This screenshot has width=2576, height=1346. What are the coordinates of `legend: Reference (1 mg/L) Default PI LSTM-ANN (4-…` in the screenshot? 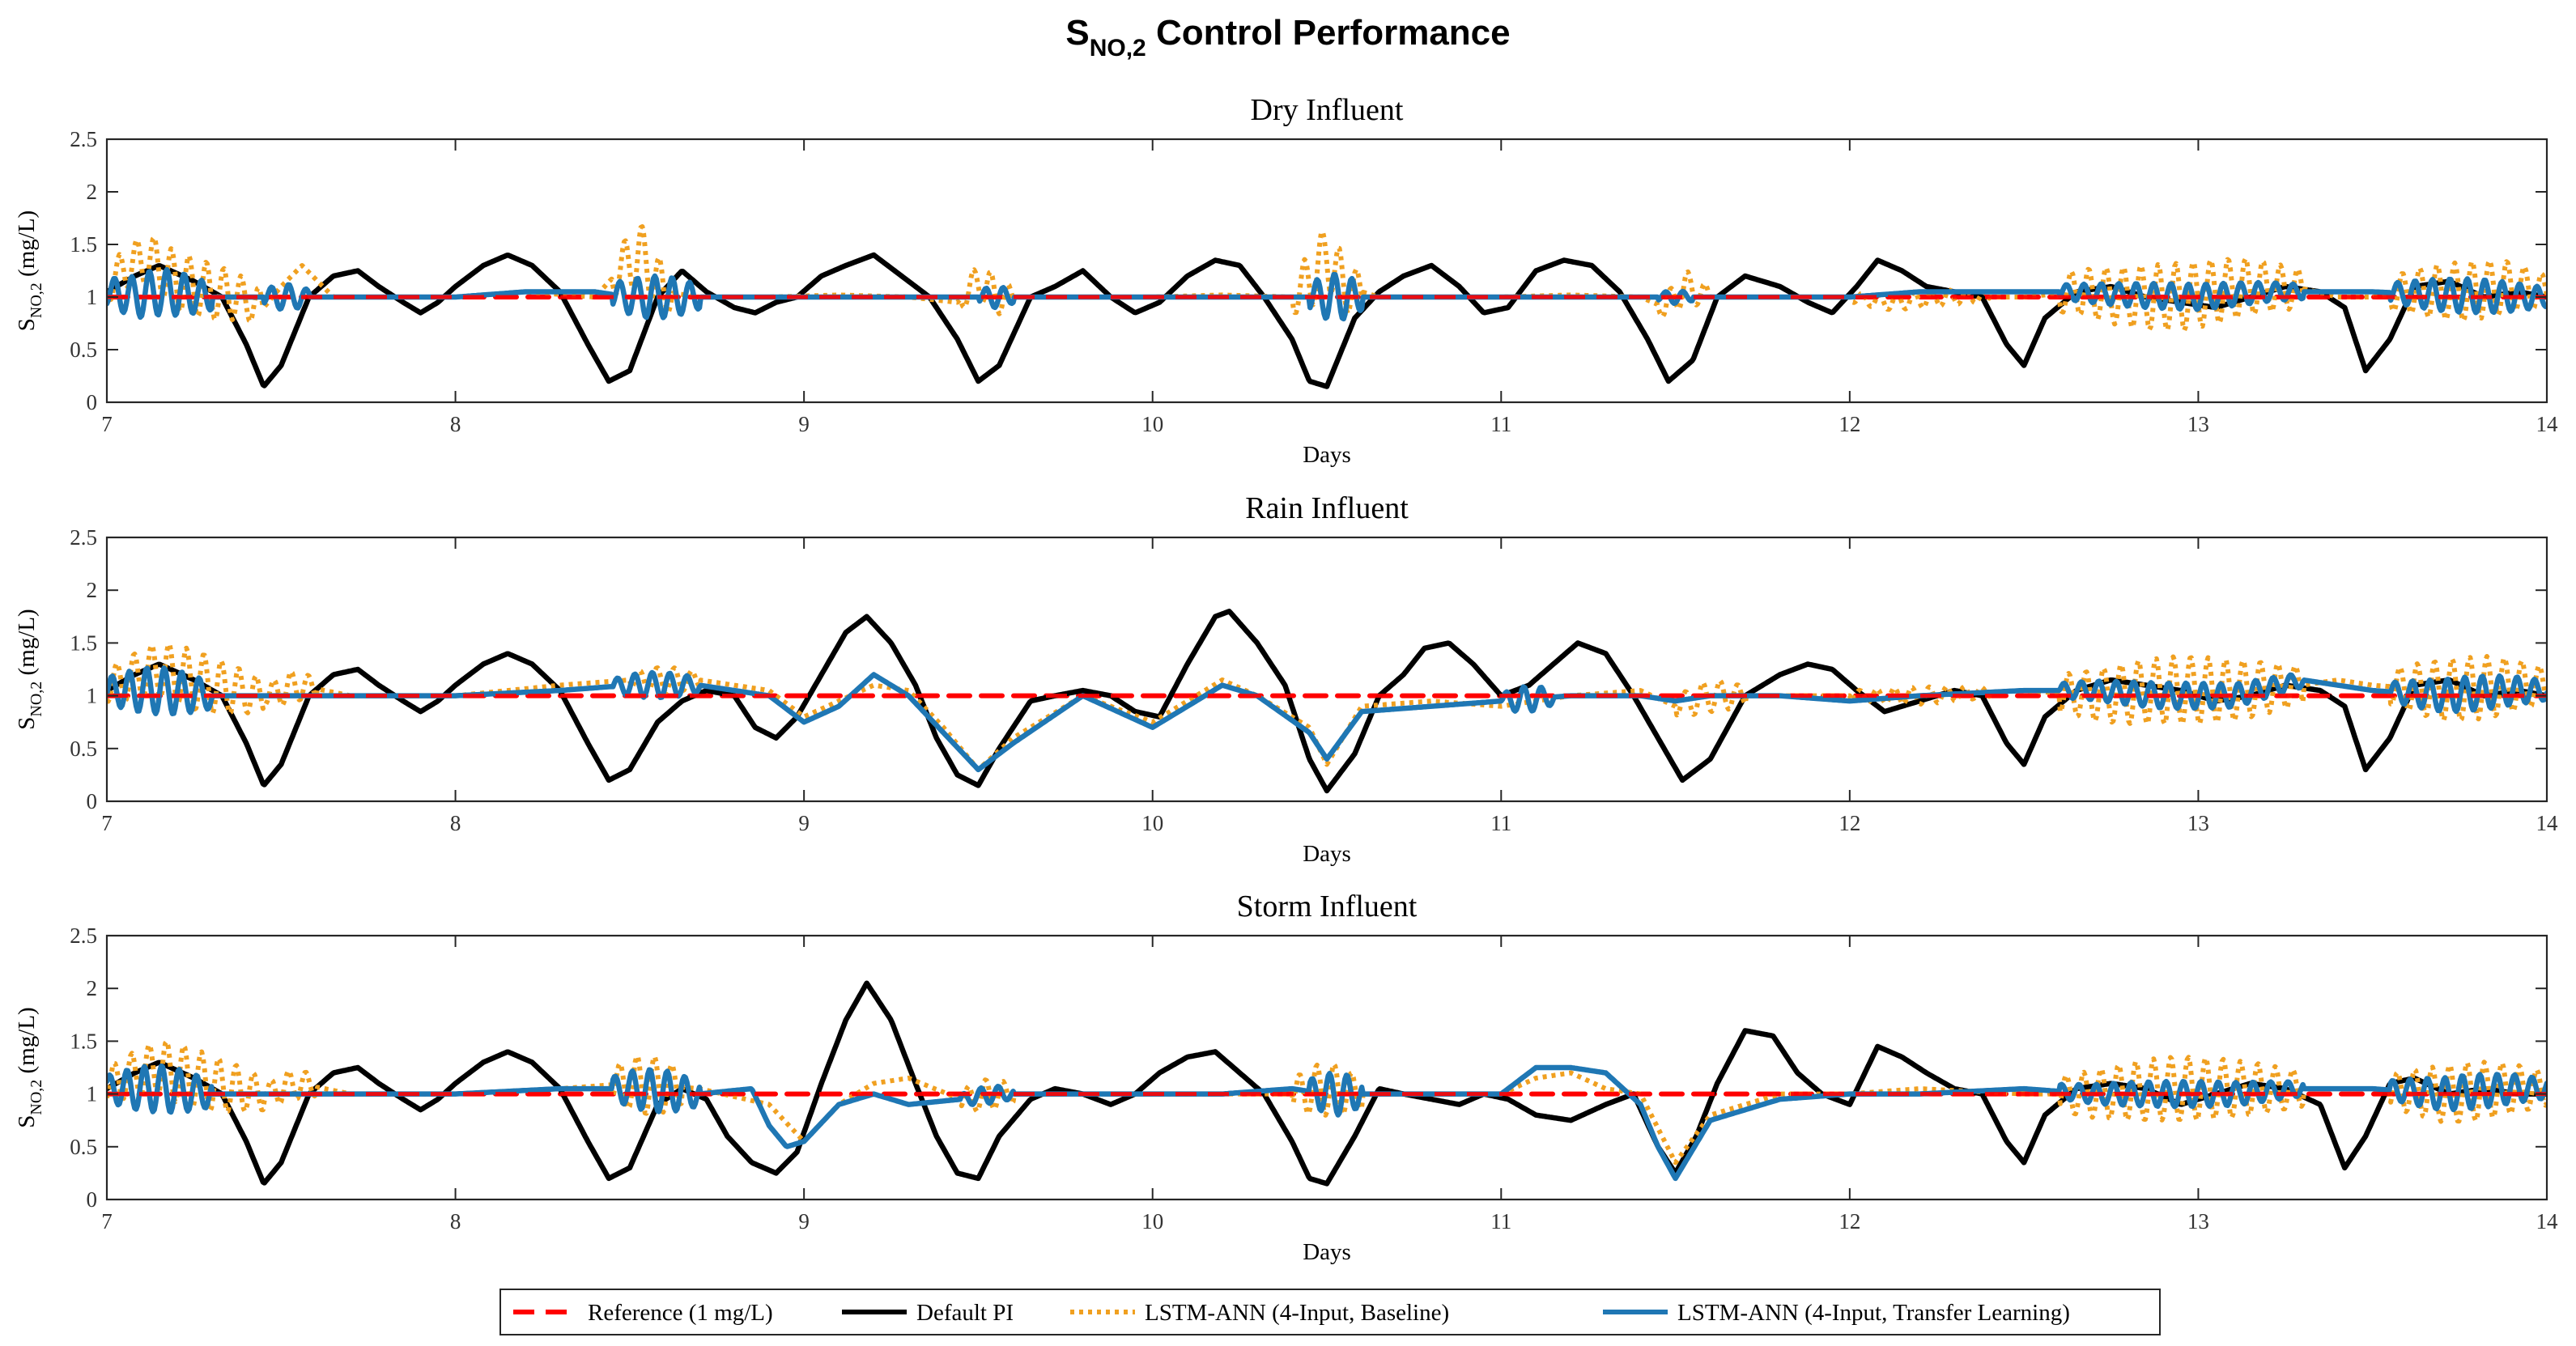 It's located at (1330, 1312).